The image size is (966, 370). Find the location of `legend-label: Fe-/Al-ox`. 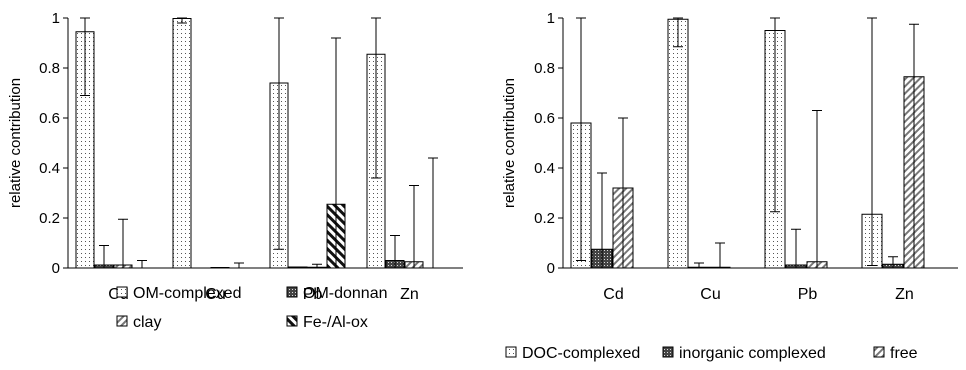

legend-label: Fe-/Al-ox is located at coordinates (335, 322).